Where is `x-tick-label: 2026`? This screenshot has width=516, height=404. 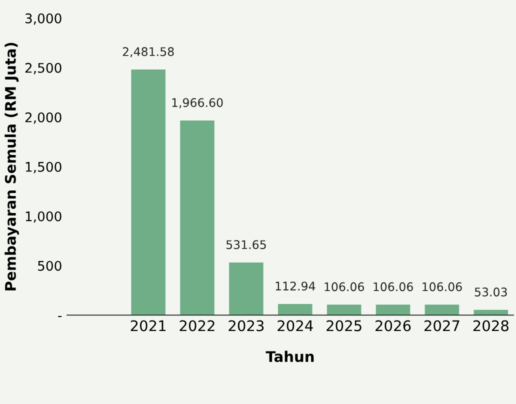 x-tick-label: 2026 is located at coordinates (393, 326).